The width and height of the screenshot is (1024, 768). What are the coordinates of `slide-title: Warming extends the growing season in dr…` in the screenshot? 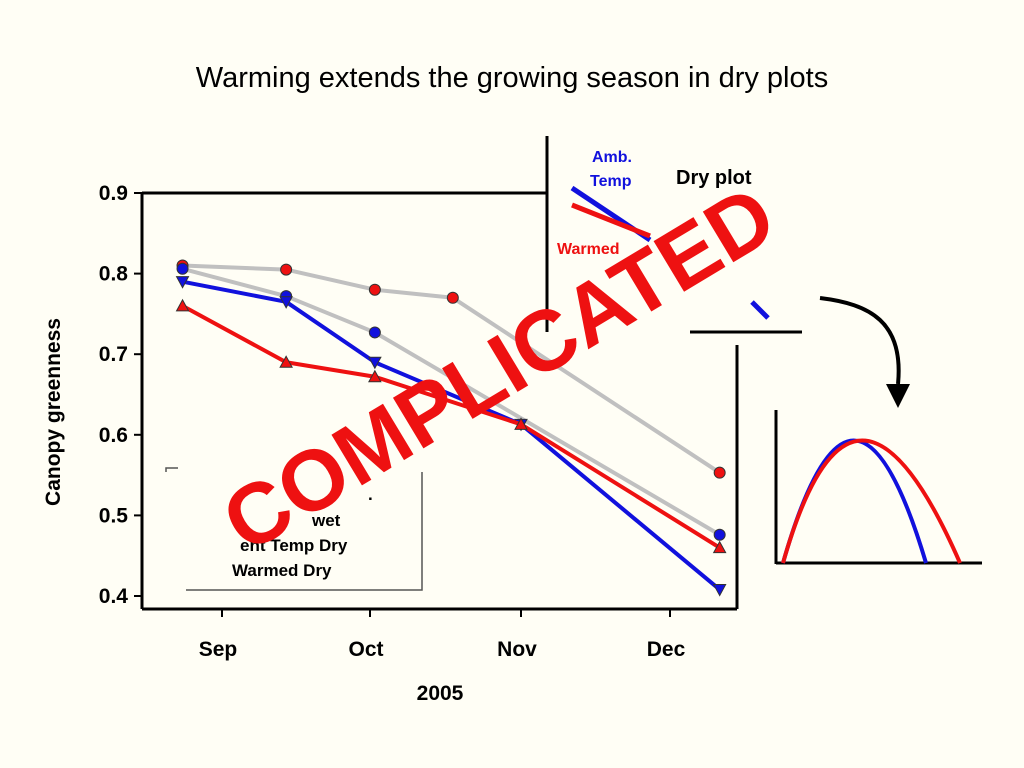 It's located at (512, 78).